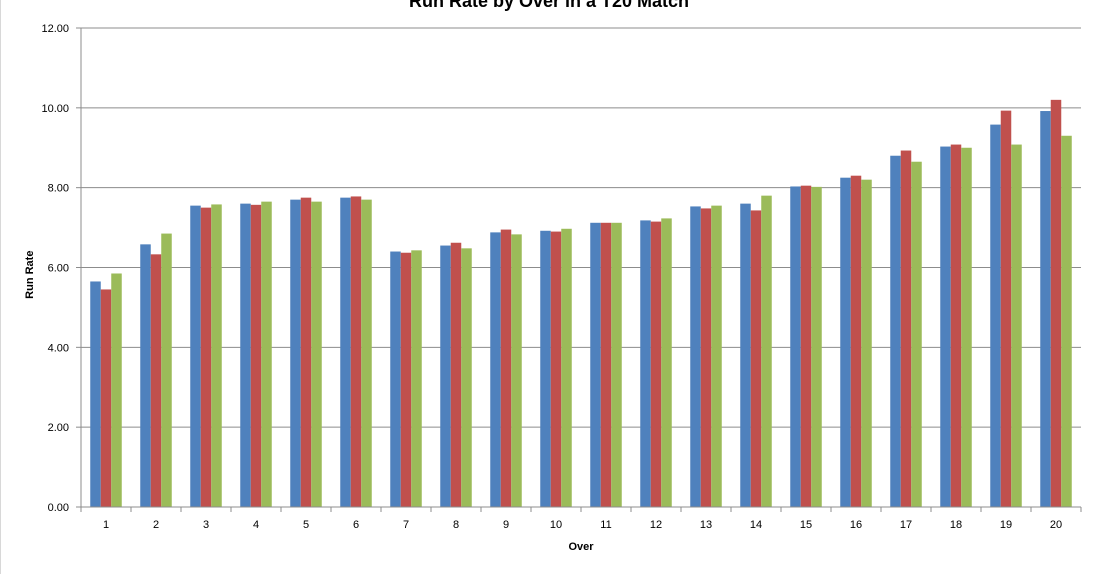  I want to click on y-tick-label: 12.00, so click(55, 29).